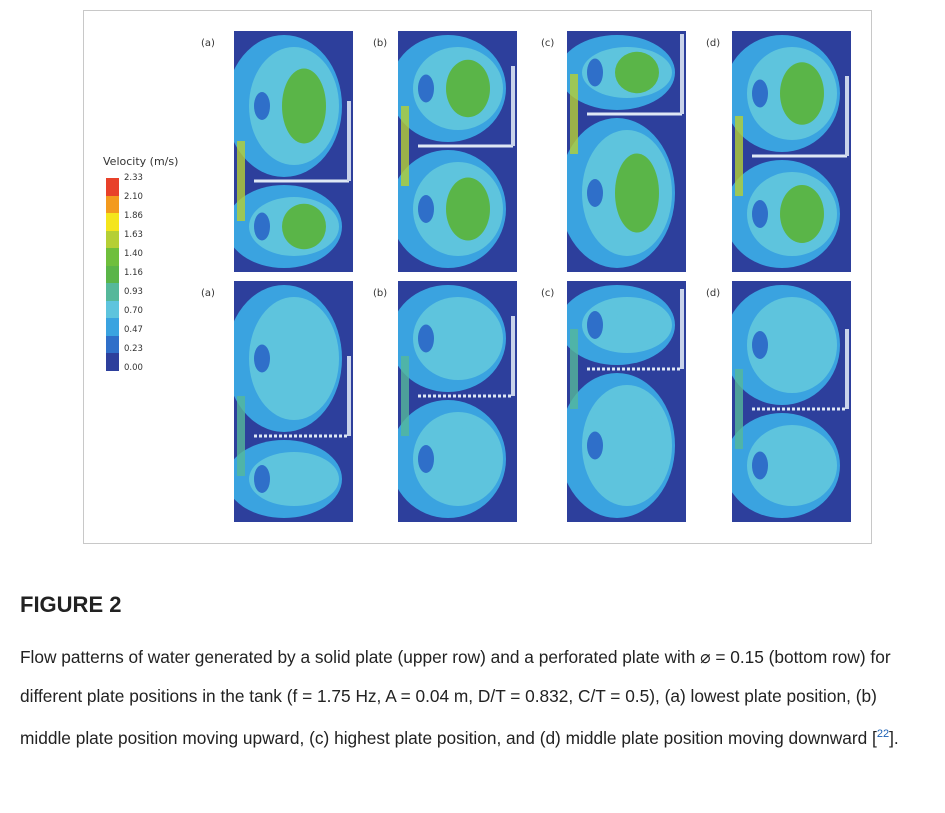 This screenshot has height=813, width=945. What do you see at coordinates (141, 161) in the screenshot?
I see `legend-title: Velocity (m/s)` at bounding box center [141, 161].